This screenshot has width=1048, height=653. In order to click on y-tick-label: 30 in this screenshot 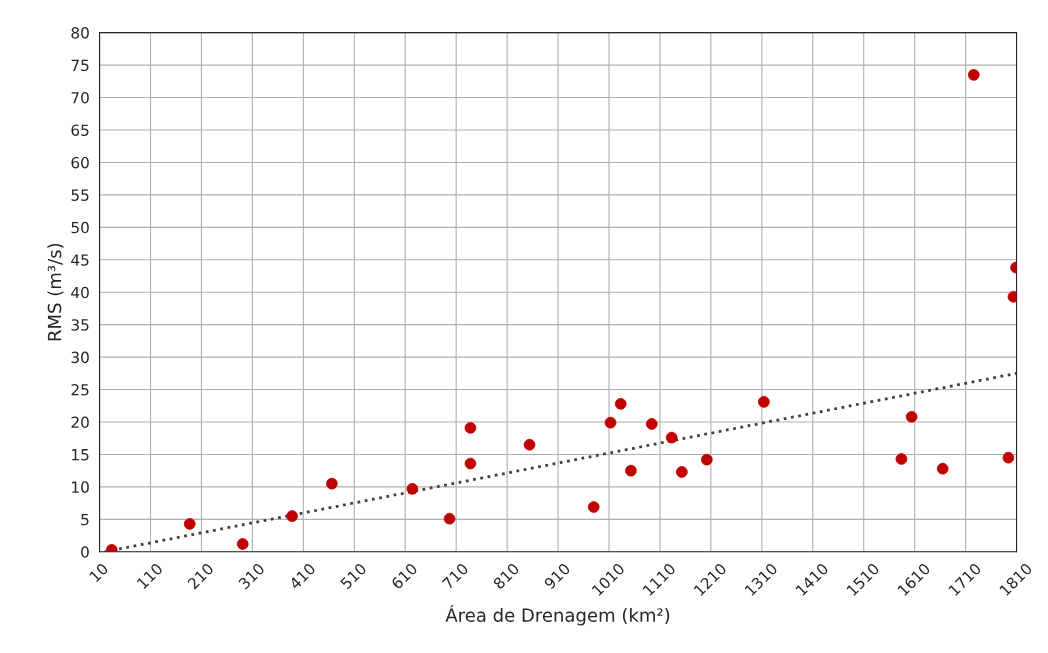, I will do `click(80, 357)`.